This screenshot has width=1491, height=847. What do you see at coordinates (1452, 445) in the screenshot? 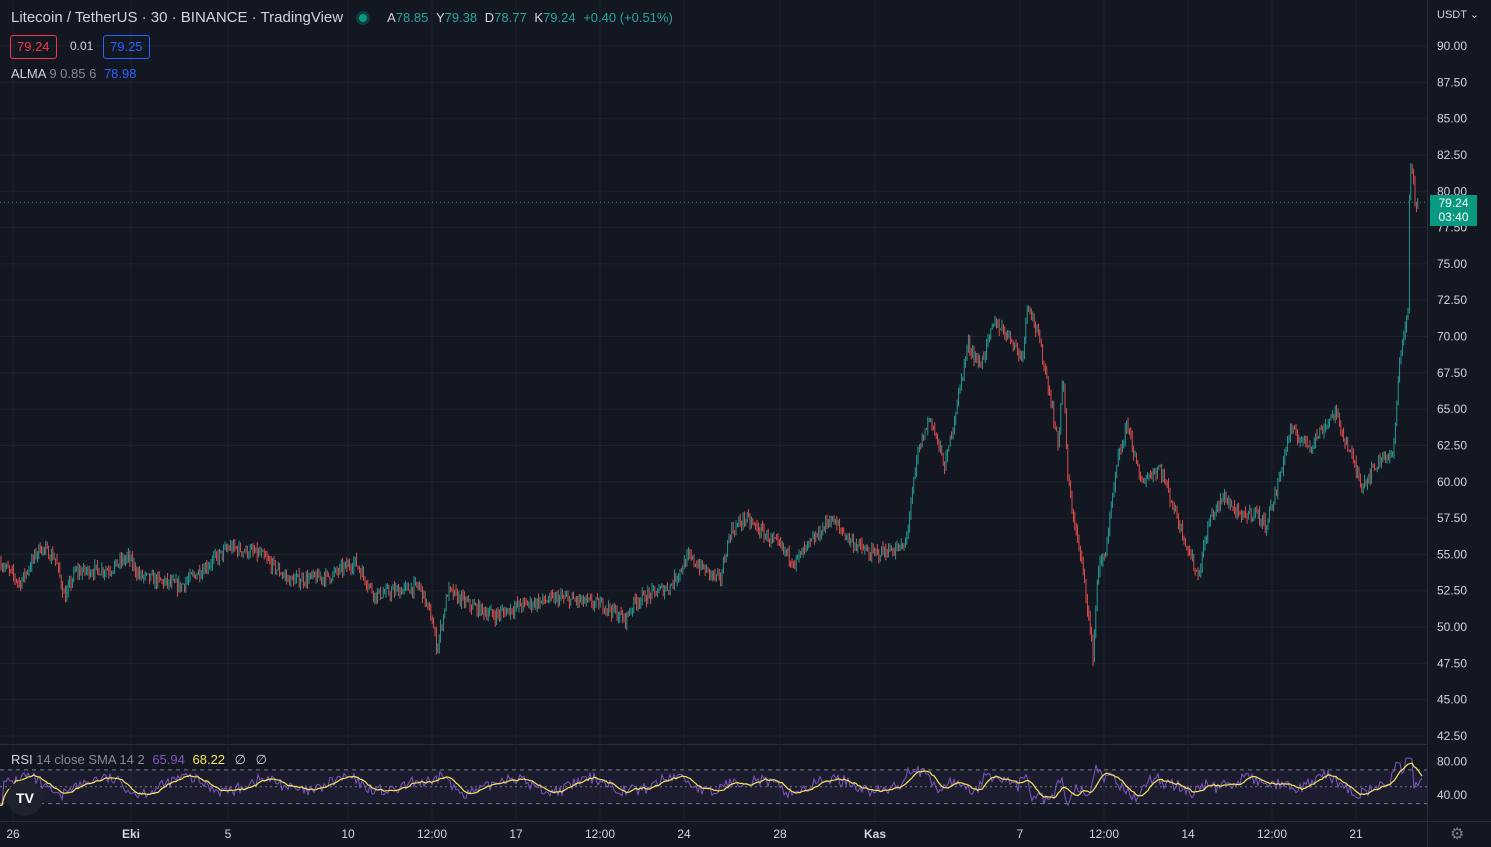
I see `y-tick-label: 62.50` at bounding box center [1452, 445].